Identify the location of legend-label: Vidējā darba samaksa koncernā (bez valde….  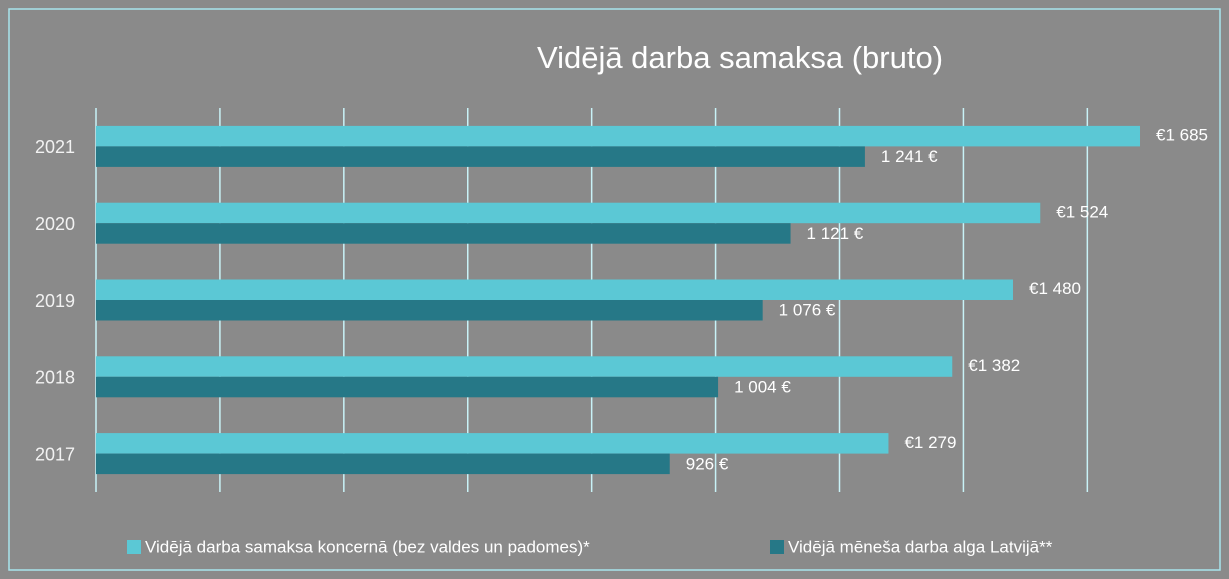
(367, 546).